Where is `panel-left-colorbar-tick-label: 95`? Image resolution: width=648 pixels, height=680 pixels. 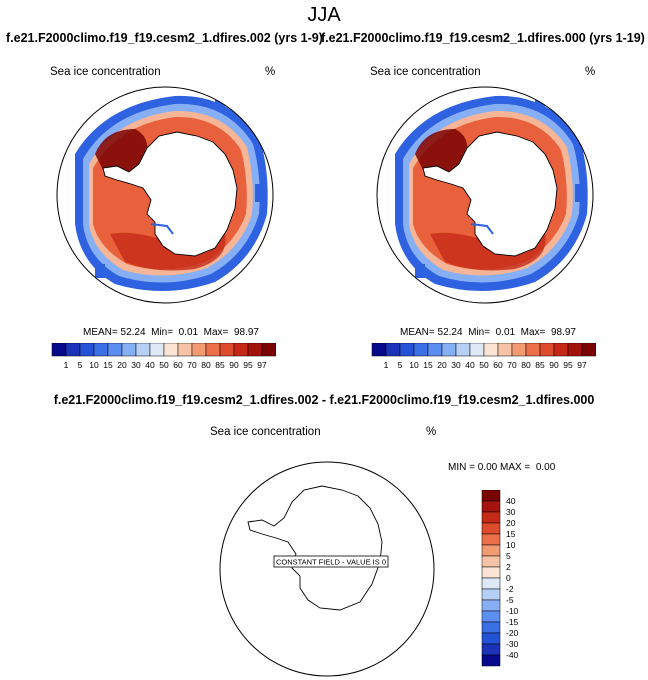 panel-left-colorbar-tick-label: 95 is located at coordinates (248, 365).